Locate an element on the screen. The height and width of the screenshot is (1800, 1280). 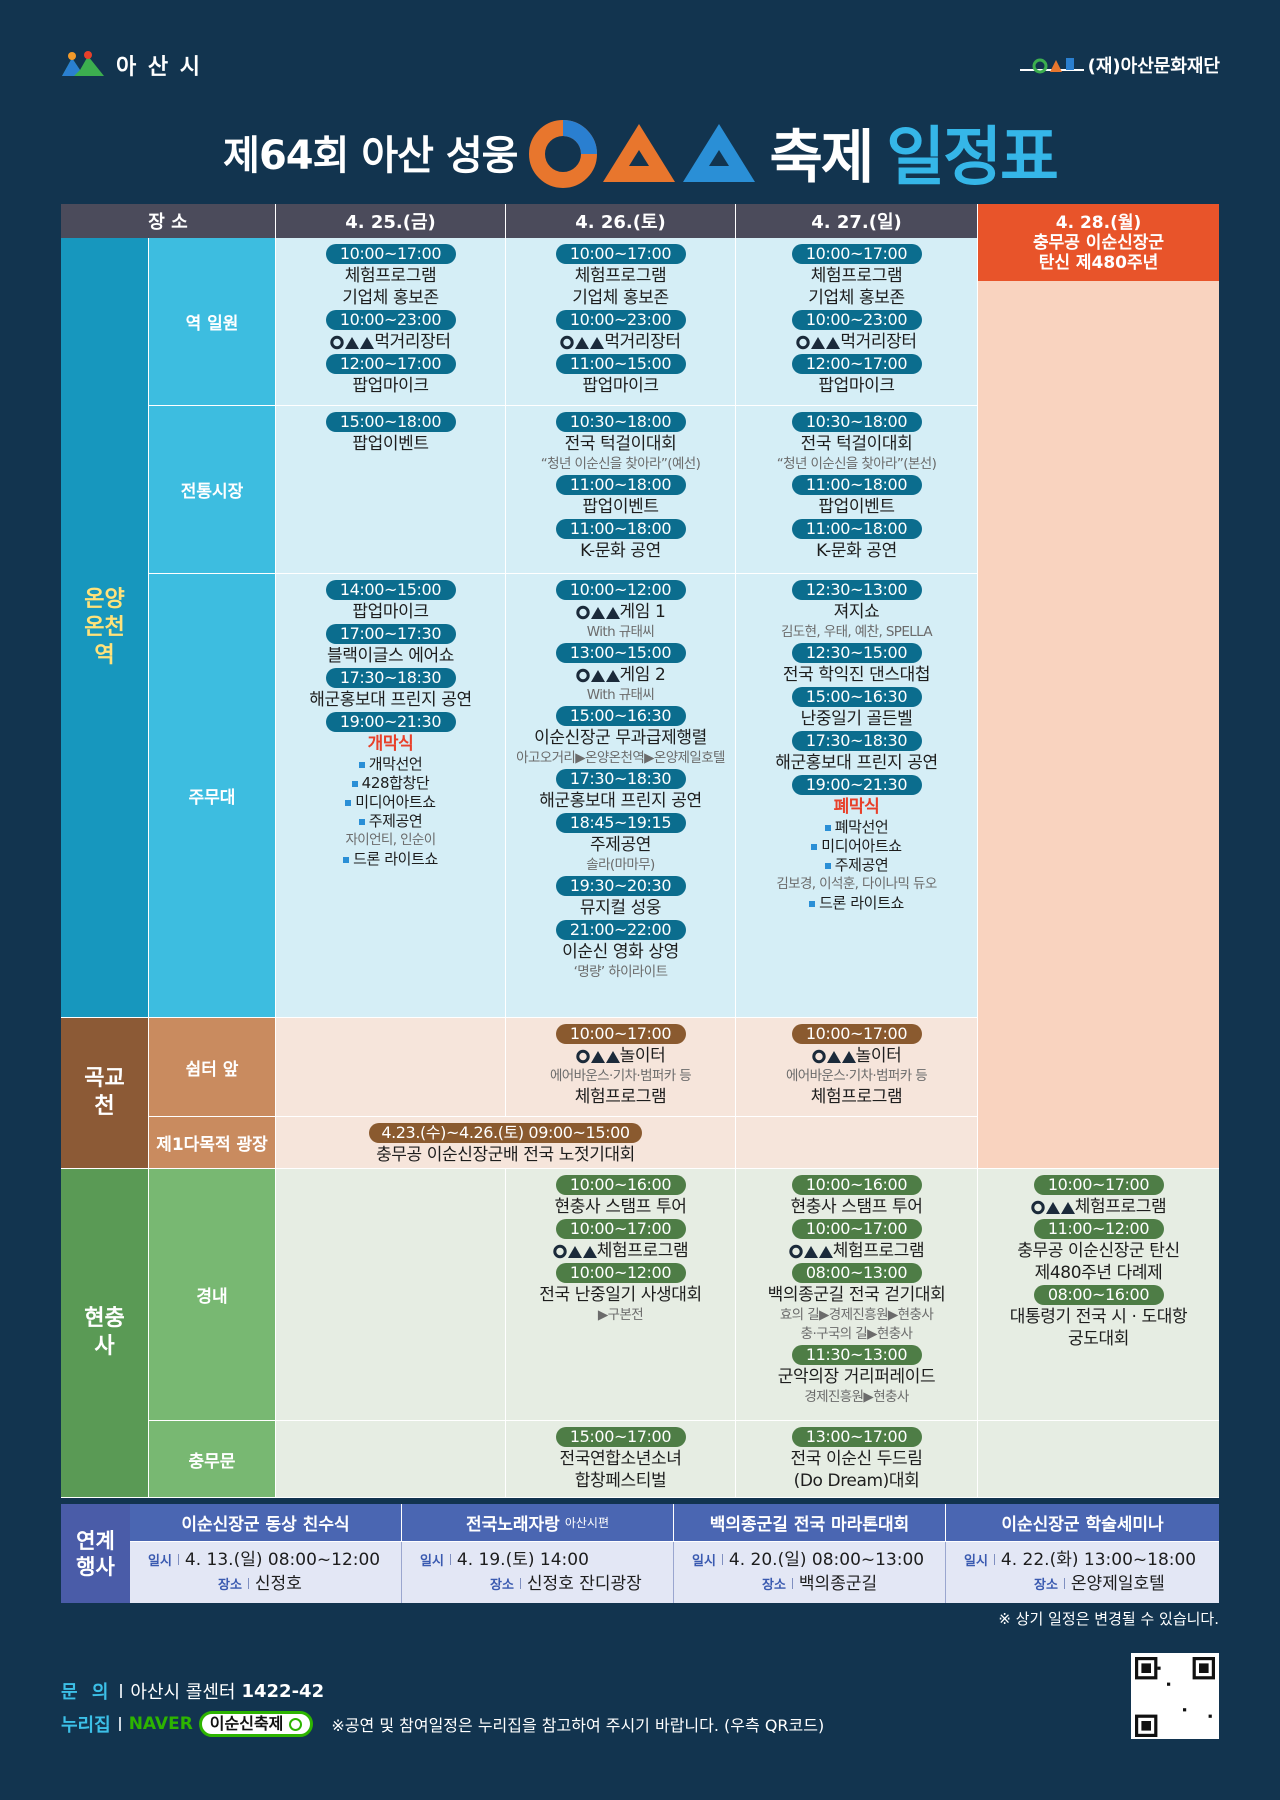
related-field-label: 일시 is located at coordinates (704, 1561).